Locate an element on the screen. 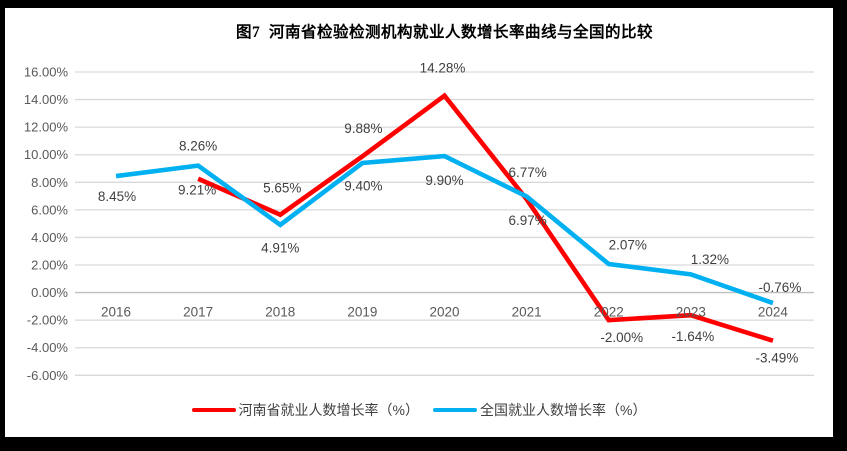  legend-item-henan: 河南省就业人数增长率（%） is located at coordinates (305, 410).